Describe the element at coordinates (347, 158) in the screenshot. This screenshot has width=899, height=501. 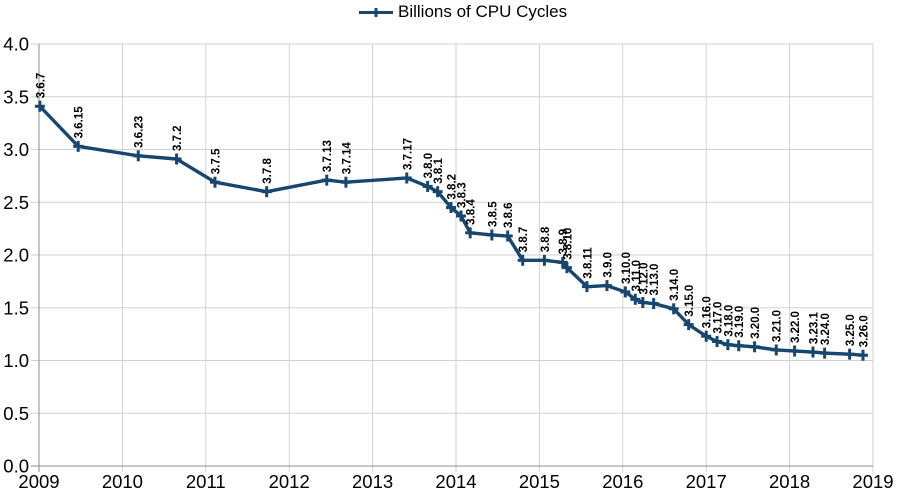
I see `data-point-label: 3.7.14` at that location.